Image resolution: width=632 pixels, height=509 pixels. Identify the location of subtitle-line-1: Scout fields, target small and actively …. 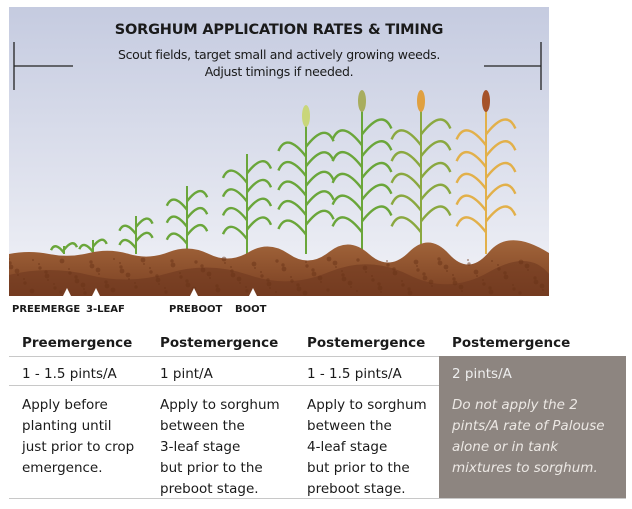
(279, 54).